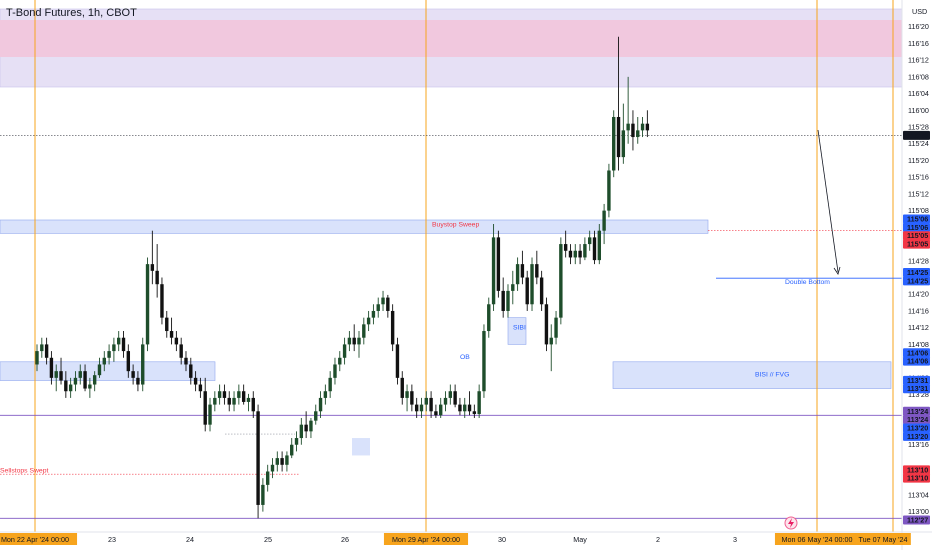 The image size is (932, 555). What do you see at coordinates (918, 310) in the screenshot?
I see `price-tick-label: 114'16` at bounding box center [918, 310].